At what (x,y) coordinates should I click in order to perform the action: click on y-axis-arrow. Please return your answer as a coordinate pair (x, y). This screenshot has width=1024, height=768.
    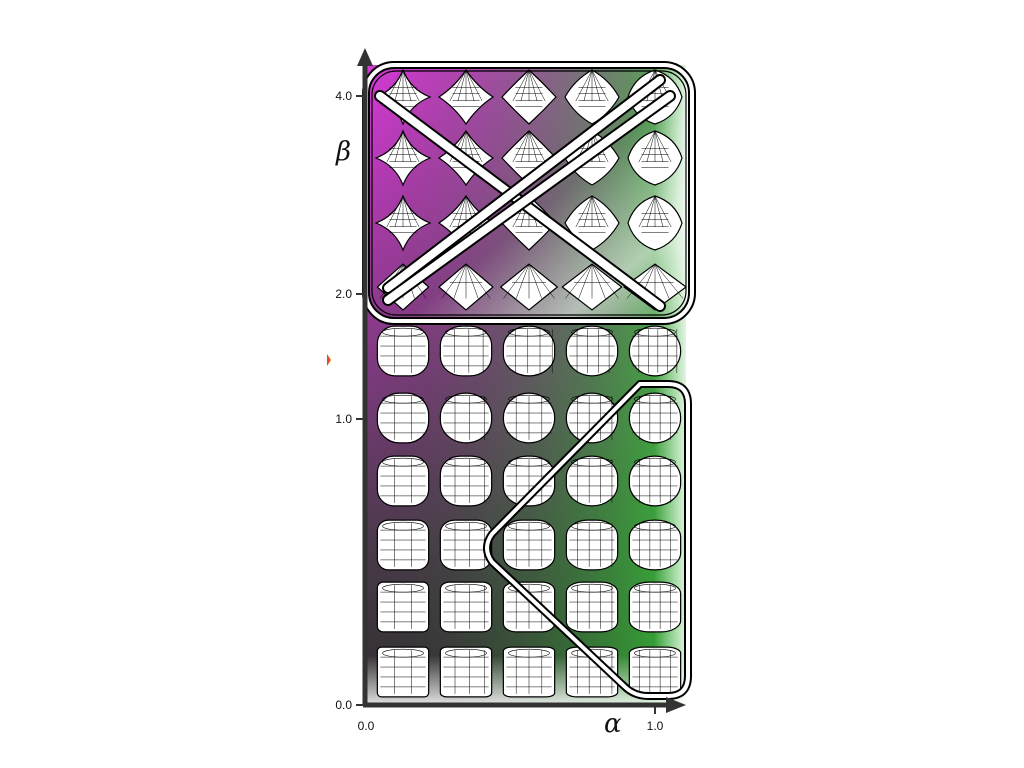
    Looking at the image, I should click on (365, 57).